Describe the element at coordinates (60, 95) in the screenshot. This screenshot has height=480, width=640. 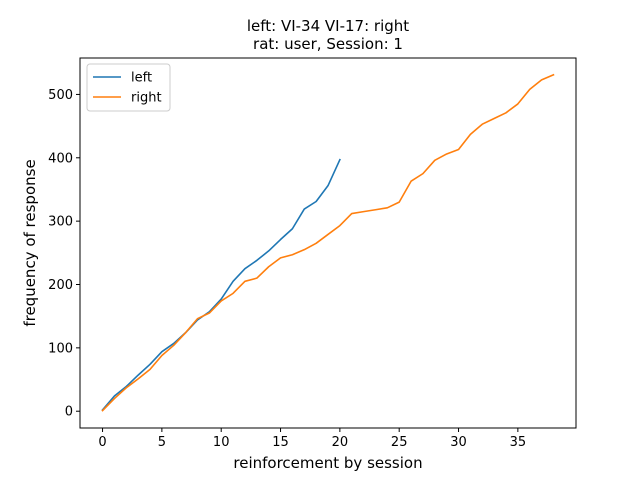
I see `y-tick-label: 500` at that location.